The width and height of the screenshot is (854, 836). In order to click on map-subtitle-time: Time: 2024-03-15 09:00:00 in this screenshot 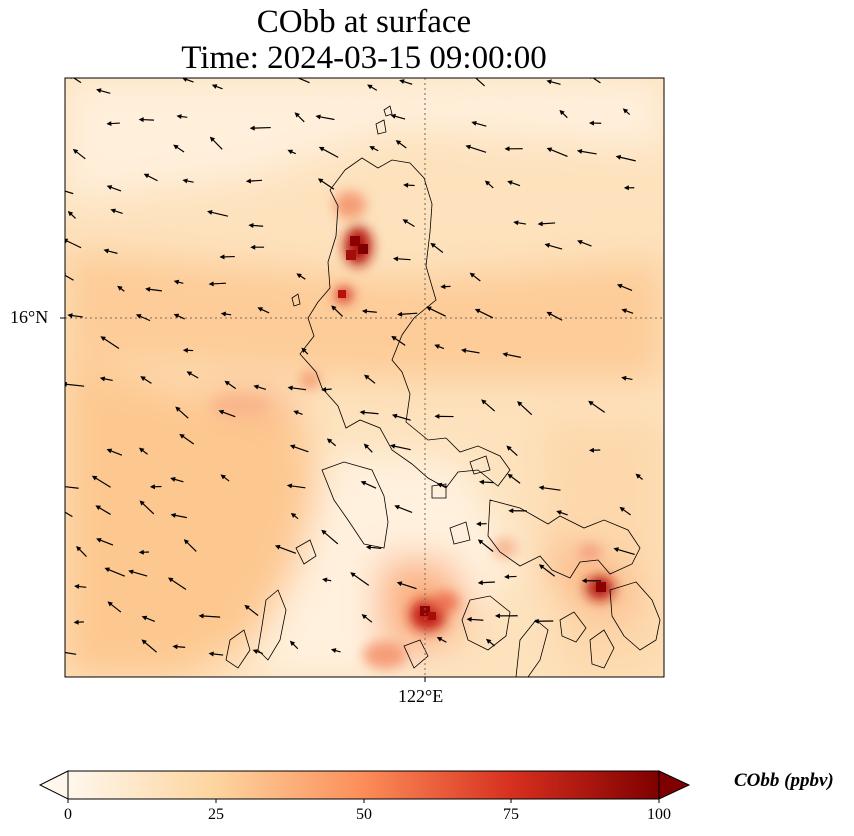, I will do `click(364, 58)`.